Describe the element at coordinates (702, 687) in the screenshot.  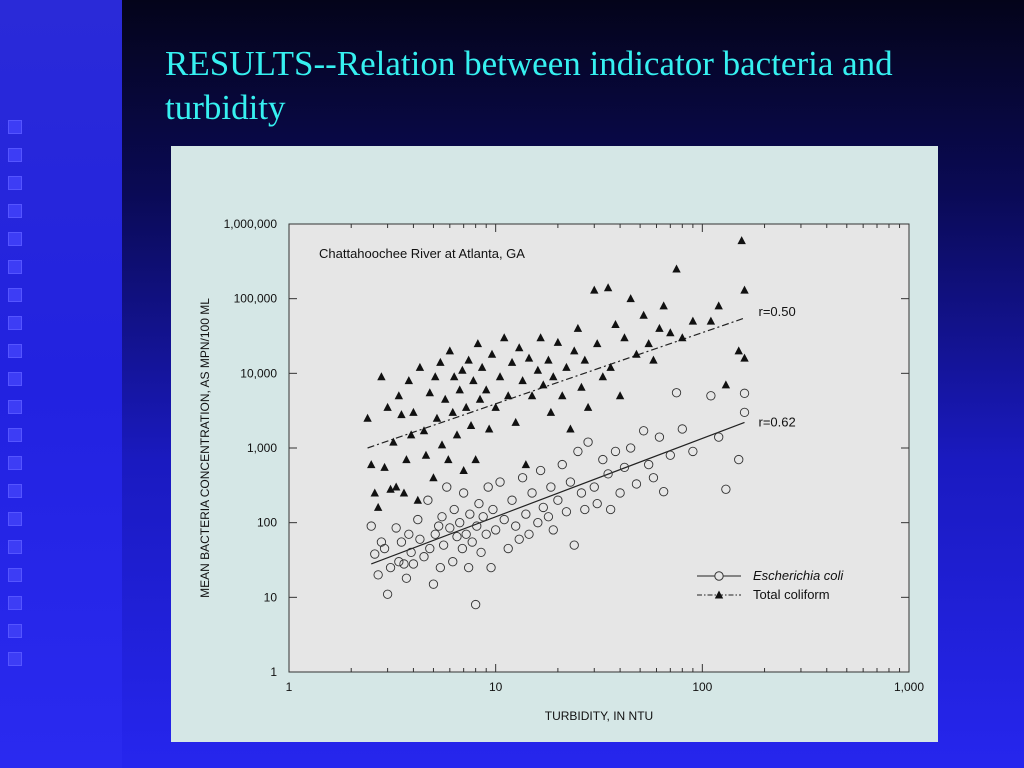
I see `x-tick-label: 100` at that location.